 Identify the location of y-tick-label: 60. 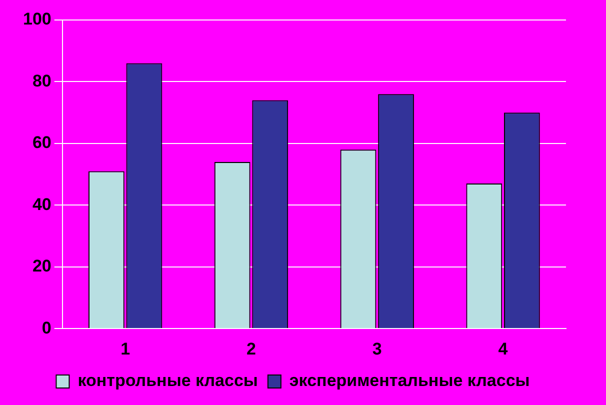
(42, 142).